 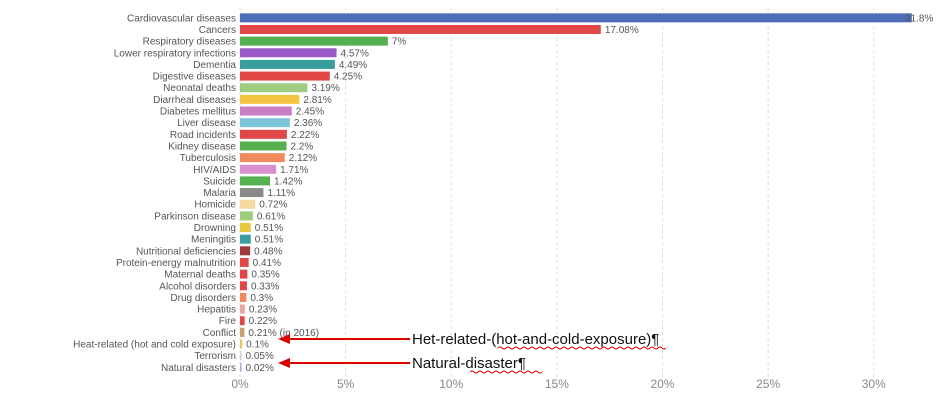 What do you see at coordinates (325, 88) in the screenshot?
I see `value-label: 3.19%` at bounding box center [325, 88].